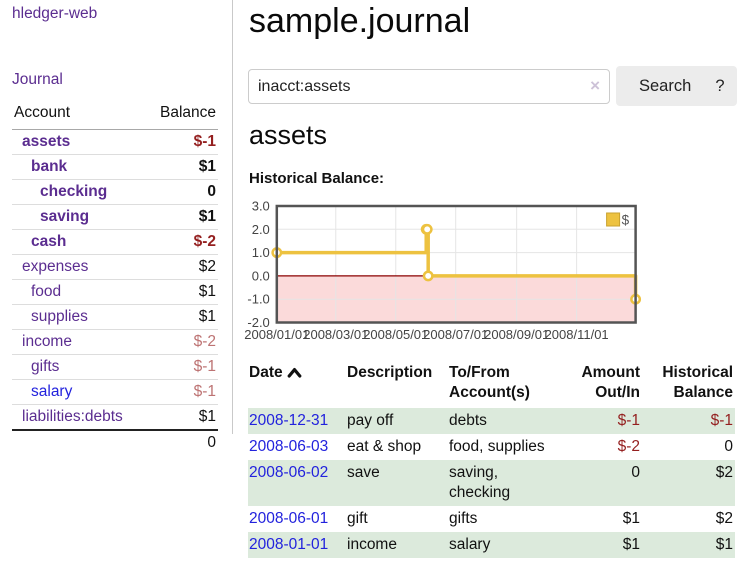 Image resolution: width=742 pixels, height=582 pixels. I want to click on account-total-row: 0, so click(115, 442).